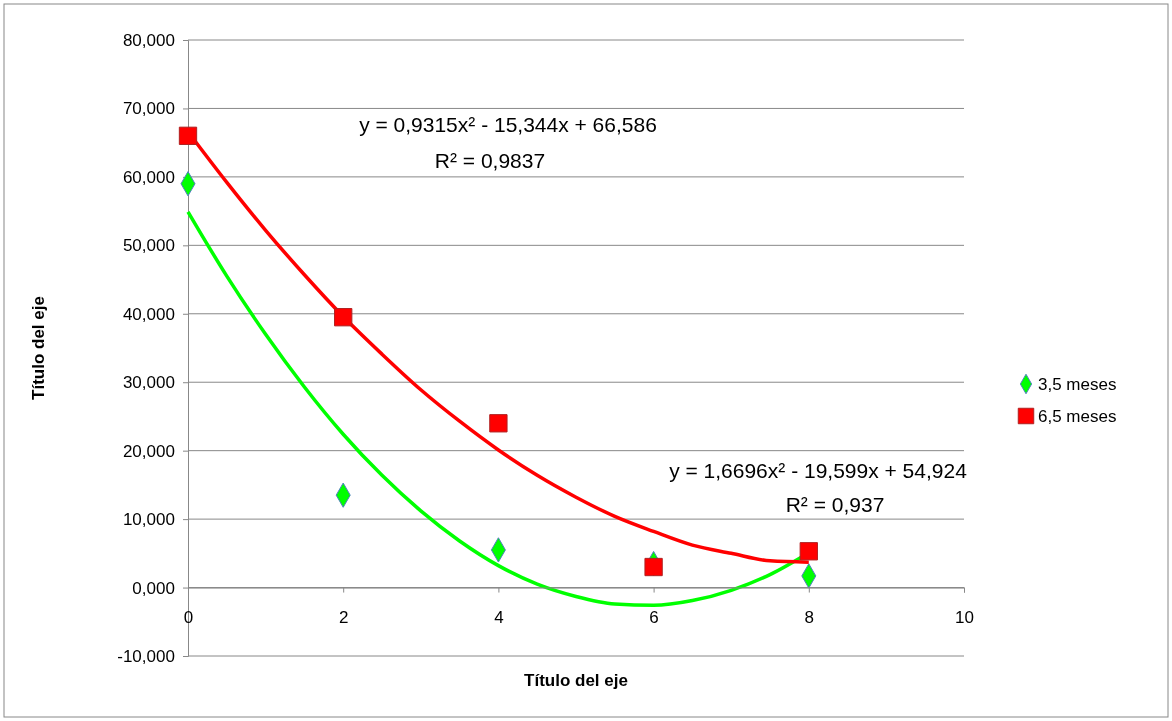  I want to click on y-tick-label: 70,000, so click(148, 109).